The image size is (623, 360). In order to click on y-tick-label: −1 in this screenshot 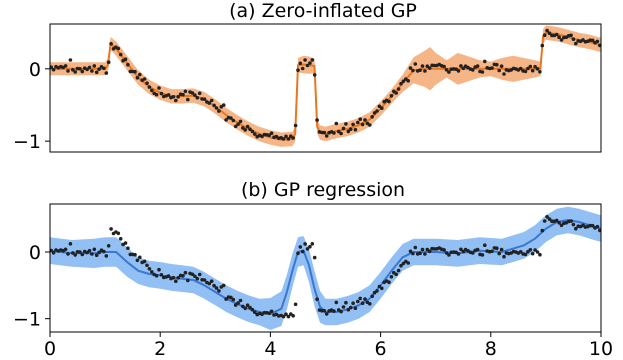, I will do `click(27, 142)`.